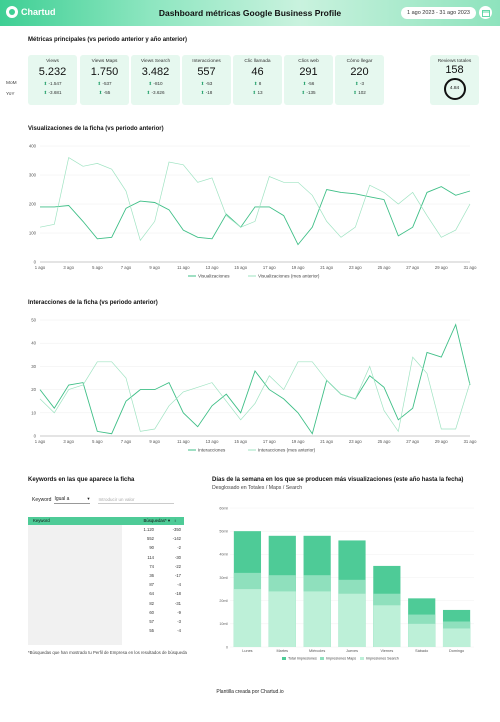 This screenshot has height=722, width=500. I want to click on table-row: 57 -3, so click(153, 621).